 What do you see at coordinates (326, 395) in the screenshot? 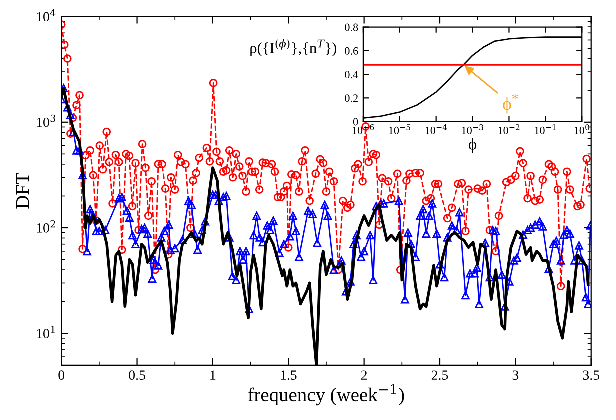
I see `x-axis-title: frequency (week$^{−1}$)` at bounding box center [326, 395].